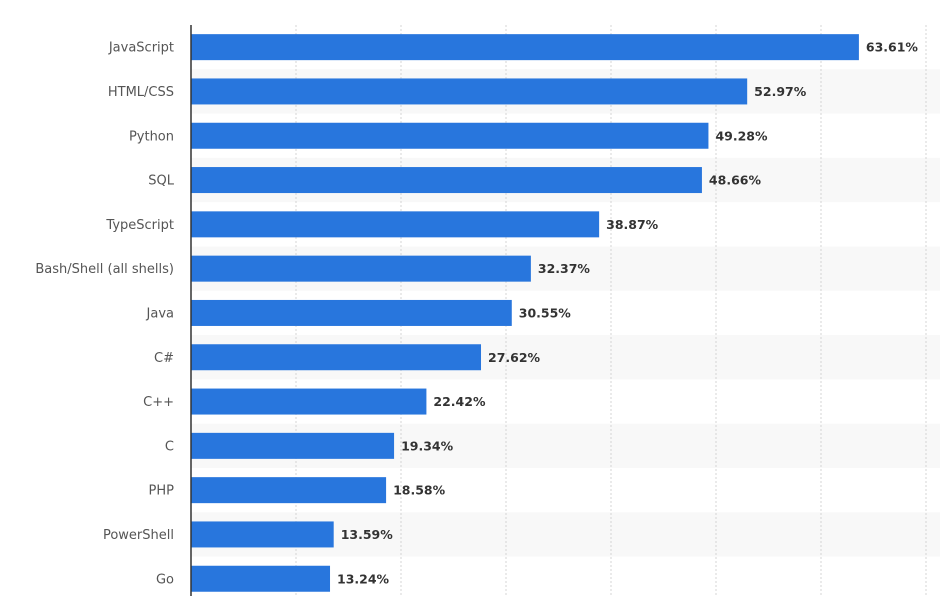  I want to click on data-label: 13.59%, so click(367, 534).